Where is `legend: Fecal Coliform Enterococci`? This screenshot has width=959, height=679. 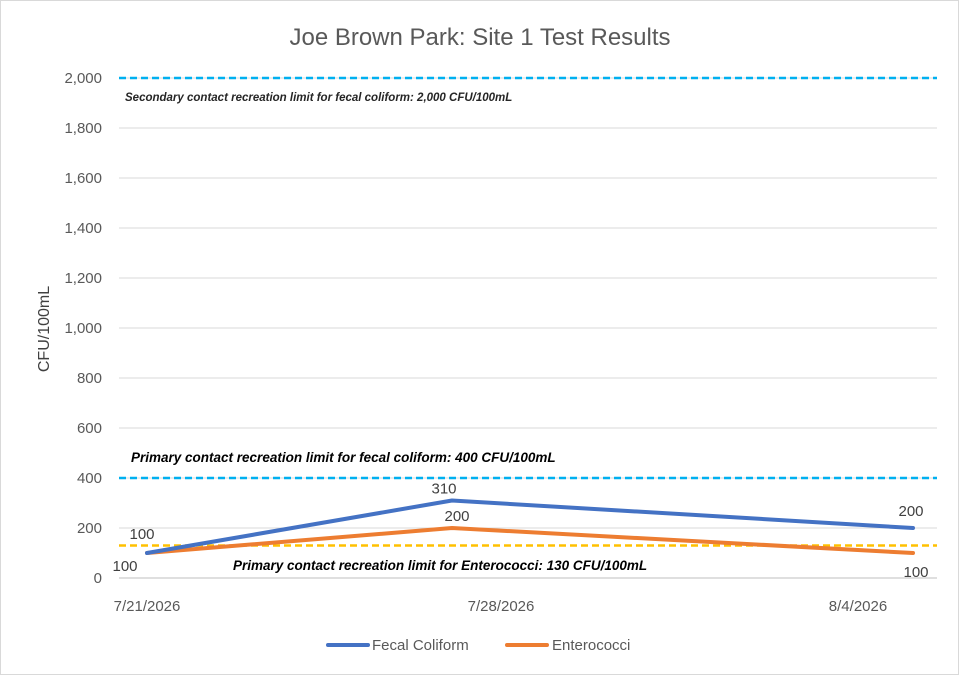 legend: Fecal Coliform Enterococci is located at coordinates (478, 645).